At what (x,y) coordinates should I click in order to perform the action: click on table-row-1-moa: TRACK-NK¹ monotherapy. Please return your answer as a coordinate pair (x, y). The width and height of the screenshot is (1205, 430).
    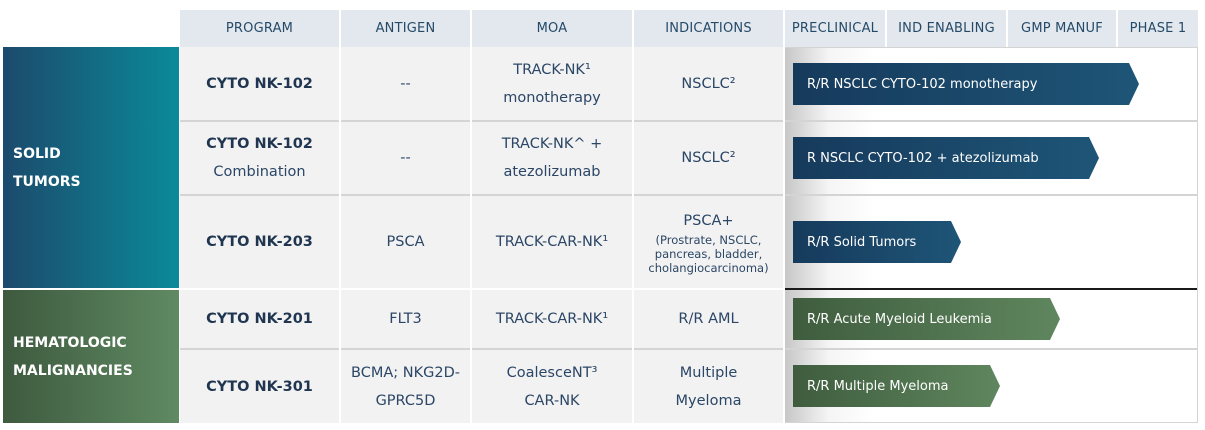
    Looking at the image, I should click on (552, 83).